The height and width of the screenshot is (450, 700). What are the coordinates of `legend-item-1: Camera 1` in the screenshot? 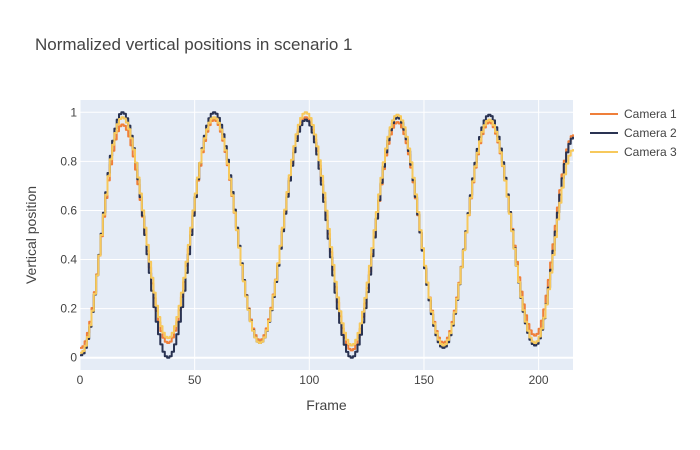 It's located at (633, 114).